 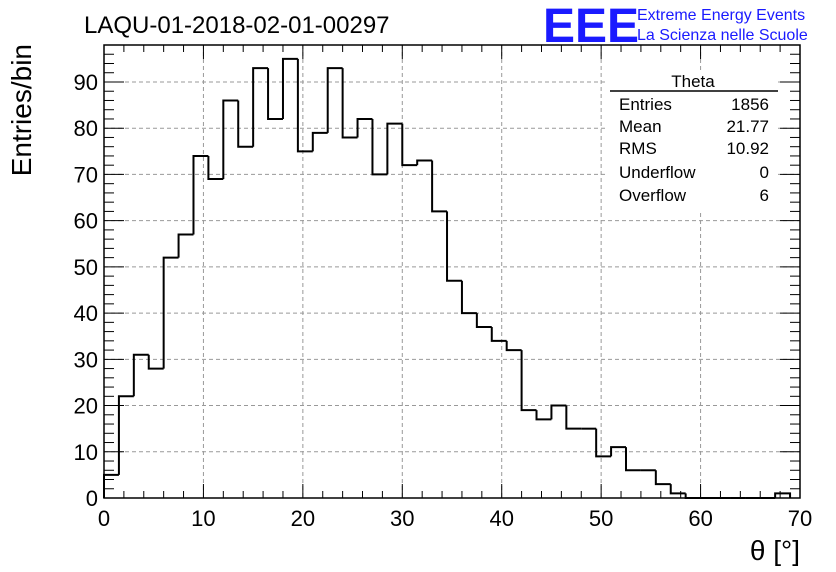 I want to click on y-tick-label: 60, so click(x=86, y=221).